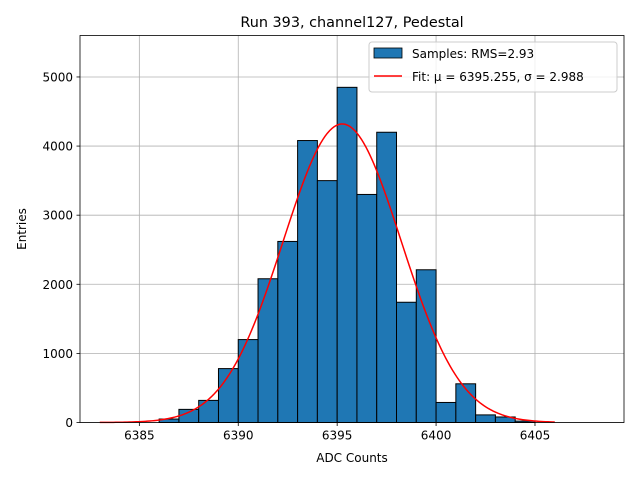 The image size is (640, 480). What do you see at coordinates (436, 436) in the screenshot?
I see `x-tick-label: 6400` at bounding box center [436, 436].